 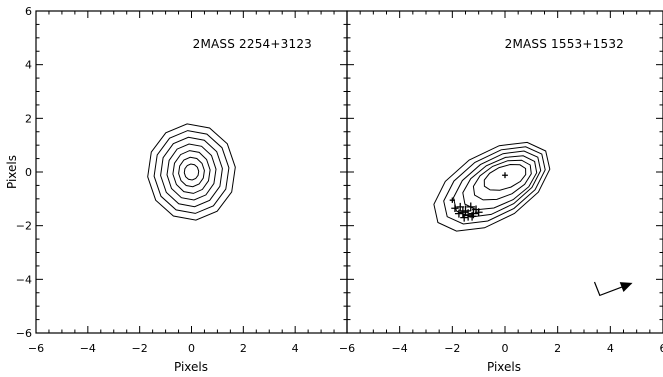 What do you see at coordinates (564, 44) in the screenshot?
I see `panel-title-right: 2MASS 1553+1532` at bounding box center [564, 44].